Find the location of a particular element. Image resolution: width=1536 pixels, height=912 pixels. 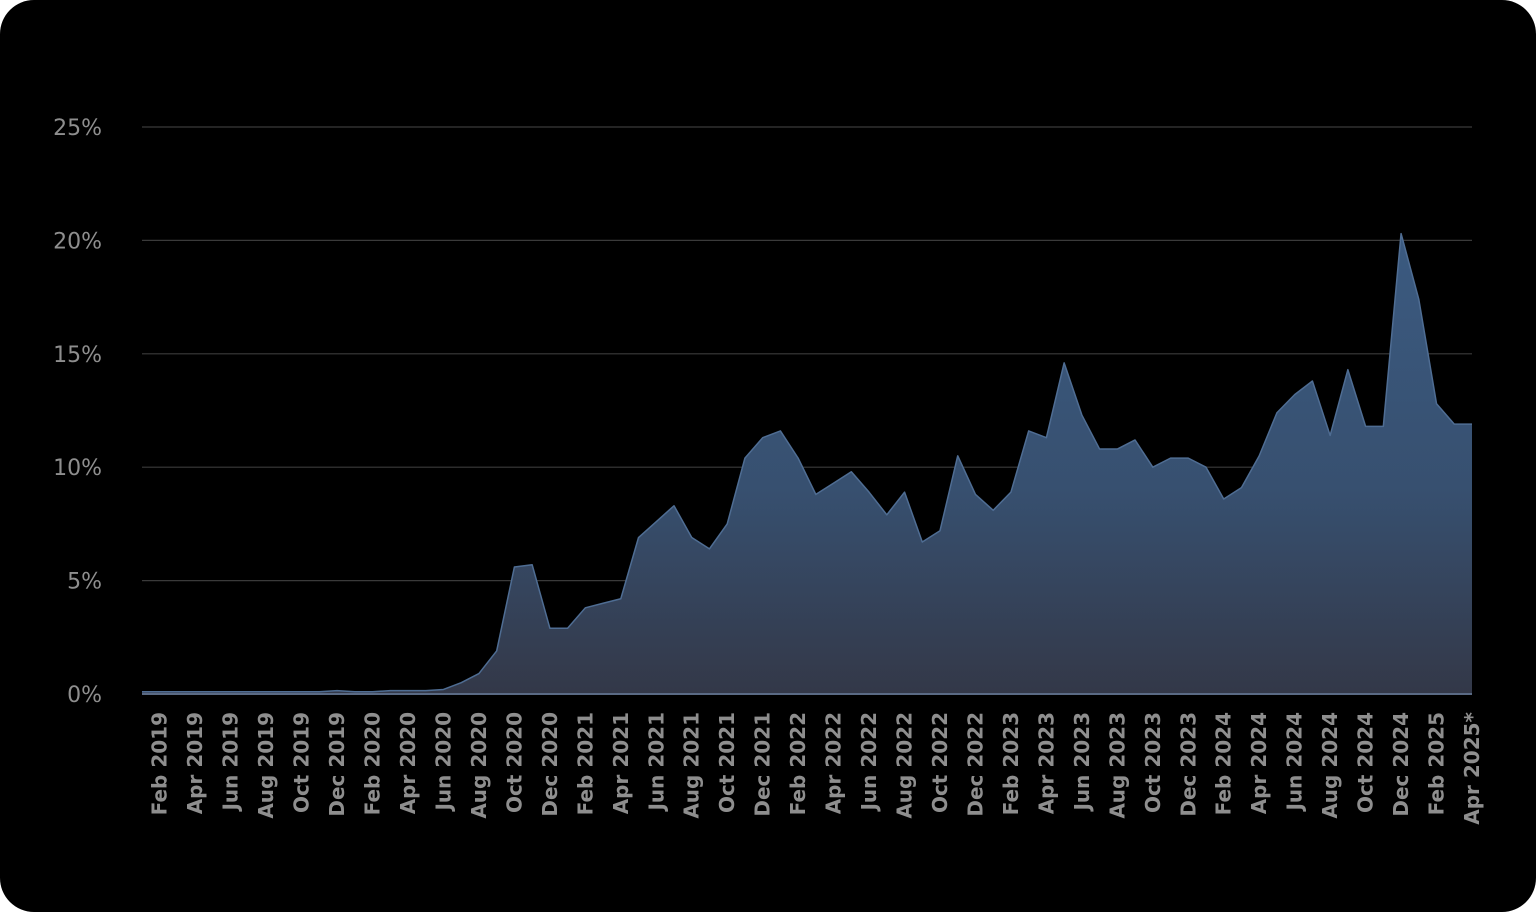

x-tick-label: Dec 2020 is located at coordinates (550, 764).